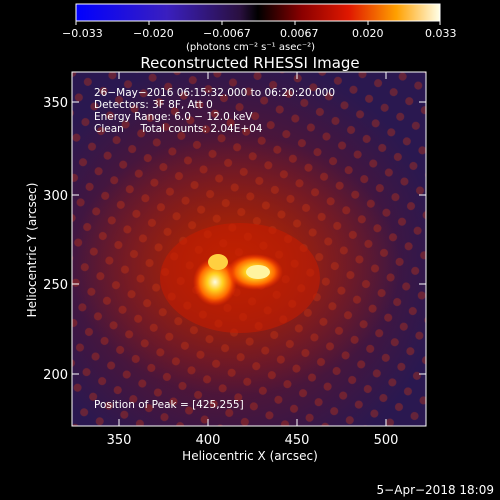 This screenshot has height=500, width=500. Describe the element at coordinates (153, 33) in the screenshot. I see `colorbar-tick-label: −0.020` at that location.